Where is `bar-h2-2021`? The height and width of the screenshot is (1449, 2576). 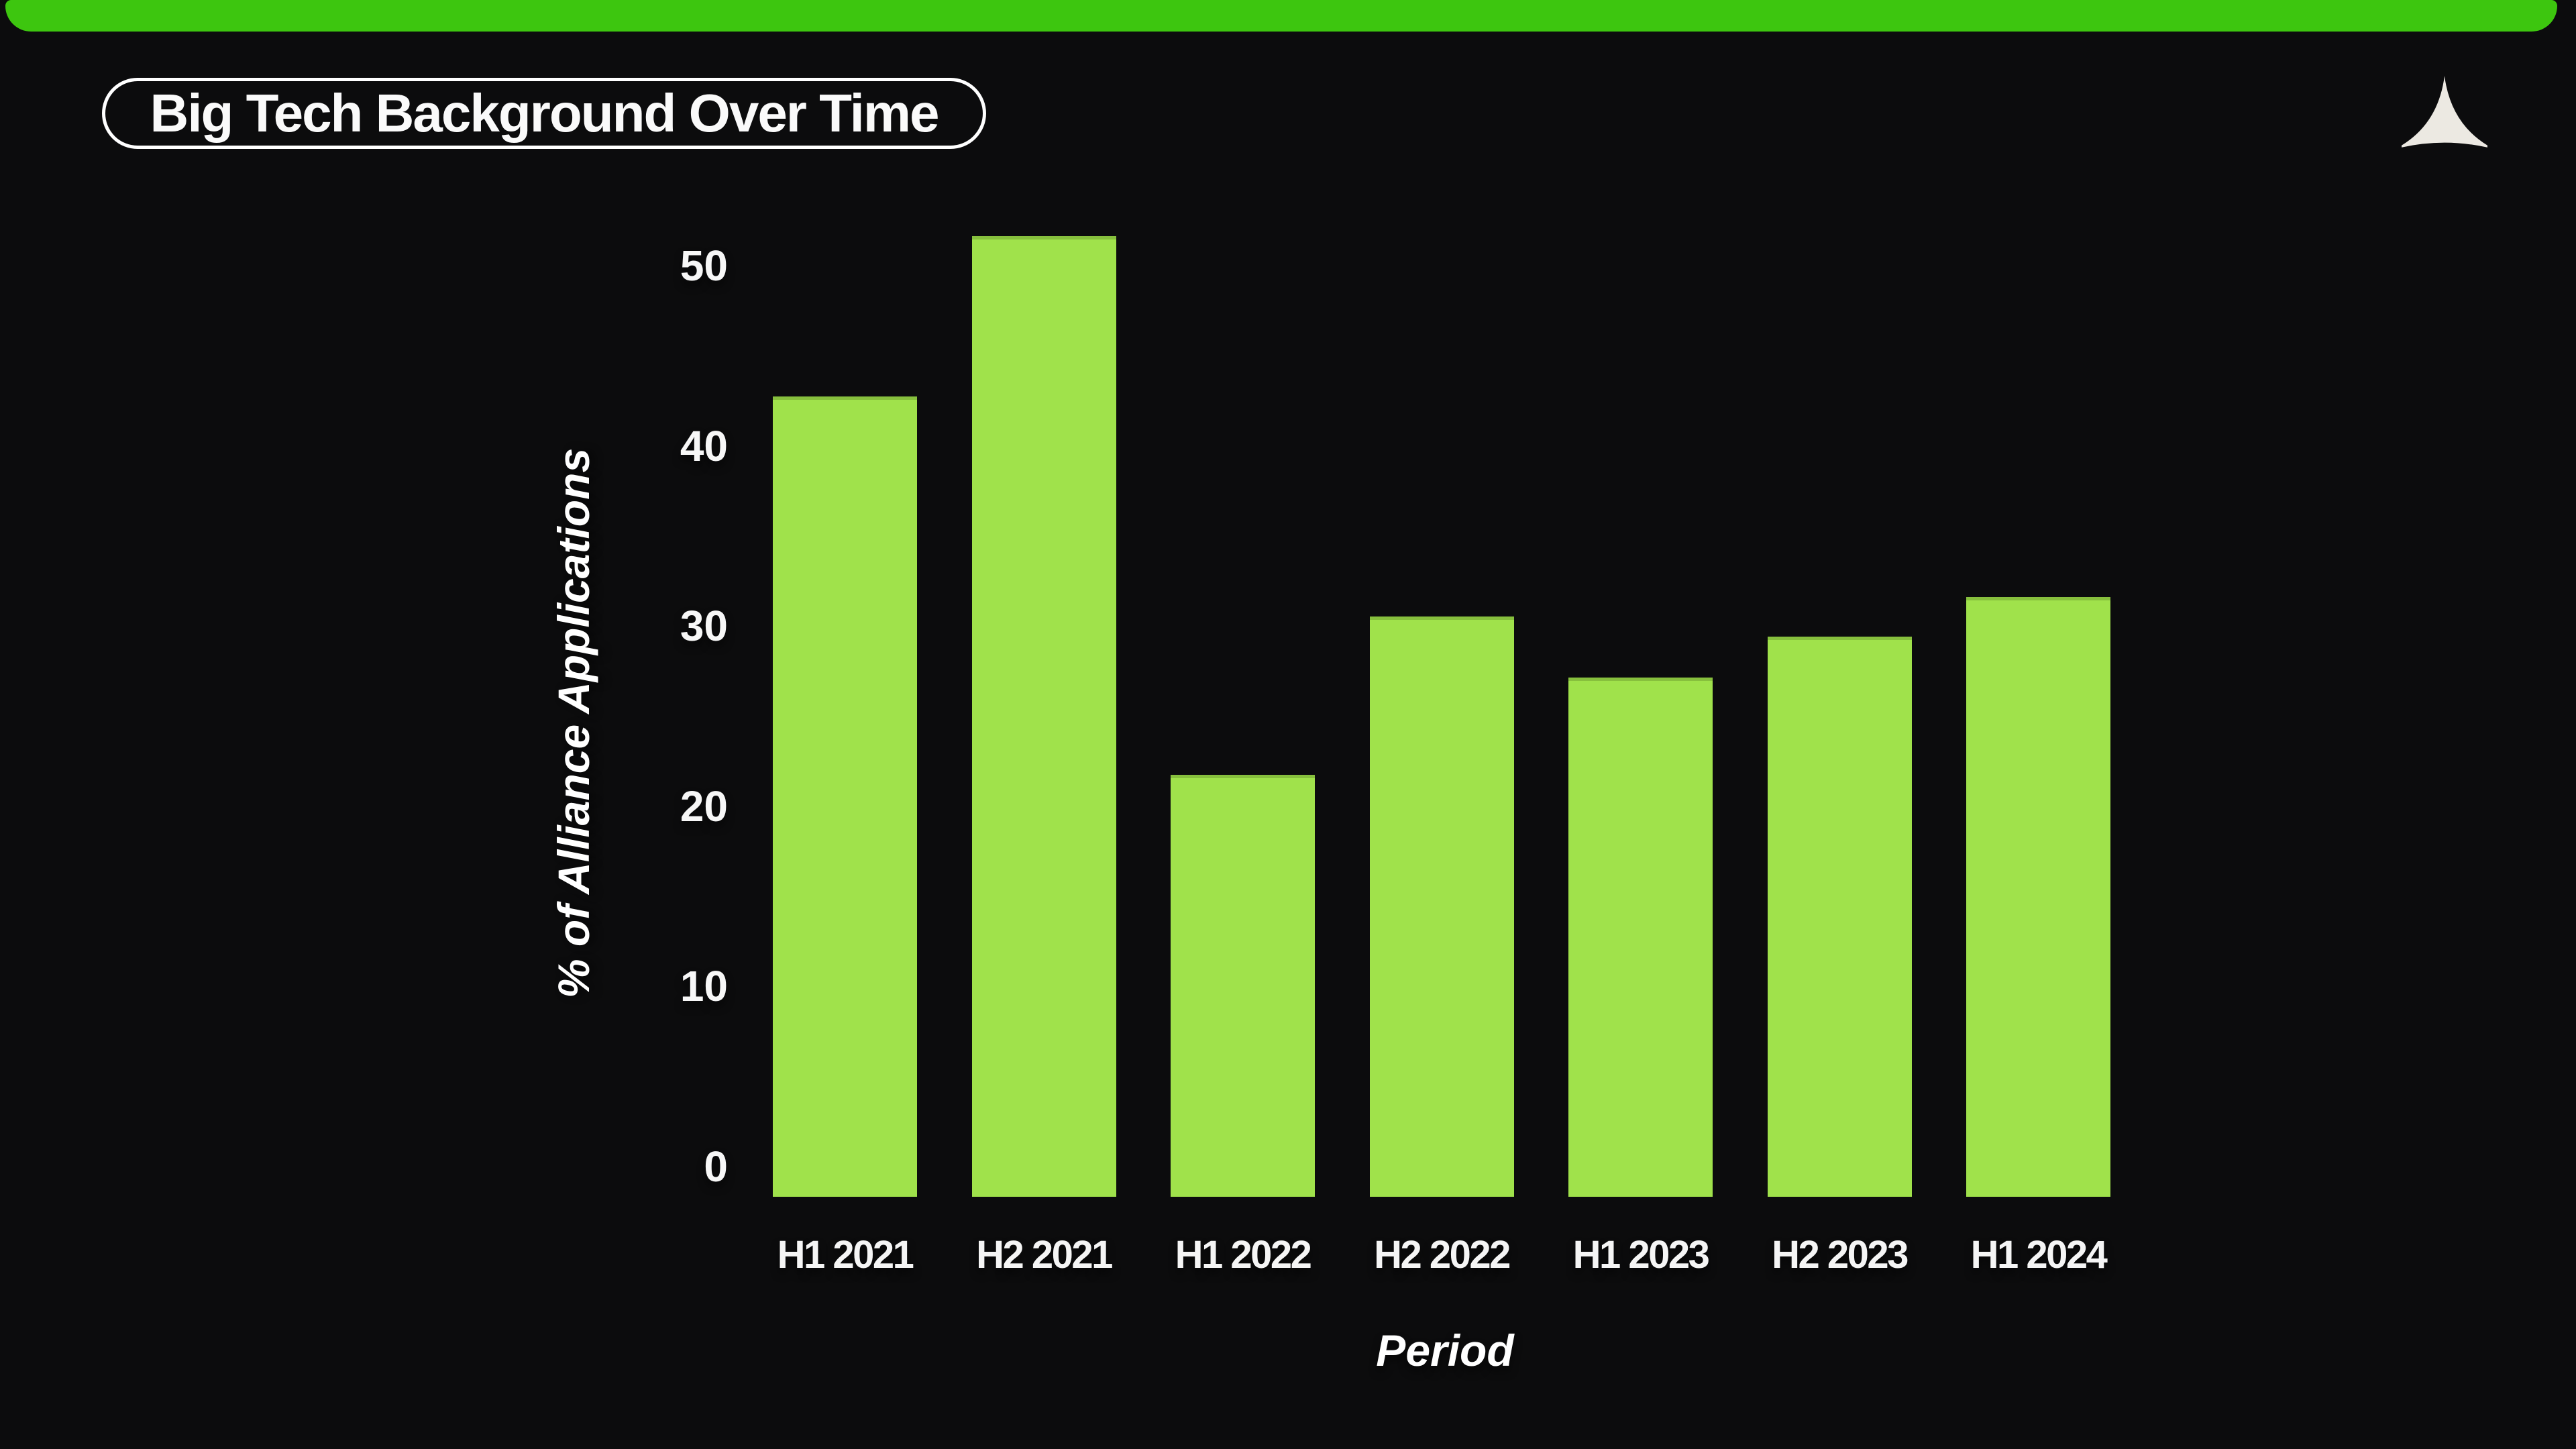 bar-h2-2021 is located at coordinates (1043, 716).